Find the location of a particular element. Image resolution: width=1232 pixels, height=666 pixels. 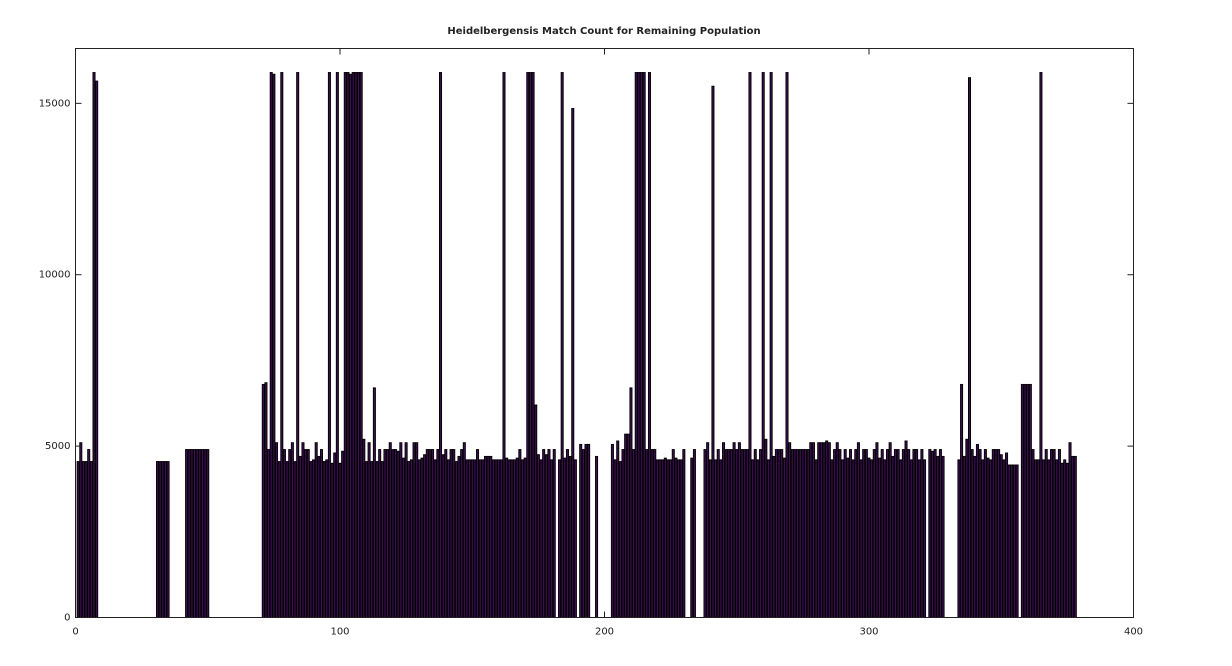

x-tick-label: 100 is located at coordinates (339, 632).